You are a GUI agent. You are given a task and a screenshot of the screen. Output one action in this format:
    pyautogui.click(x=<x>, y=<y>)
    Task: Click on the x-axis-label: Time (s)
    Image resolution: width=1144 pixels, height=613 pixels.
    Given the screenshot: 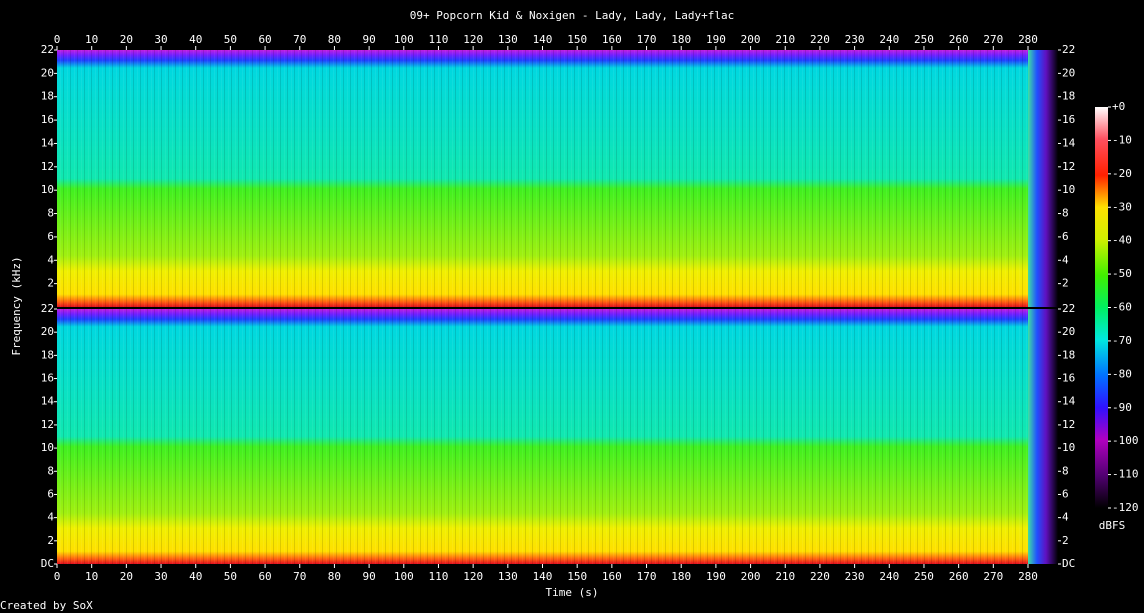 What is the action you would take?
    pyautogui.click(x=572, y=592)
    